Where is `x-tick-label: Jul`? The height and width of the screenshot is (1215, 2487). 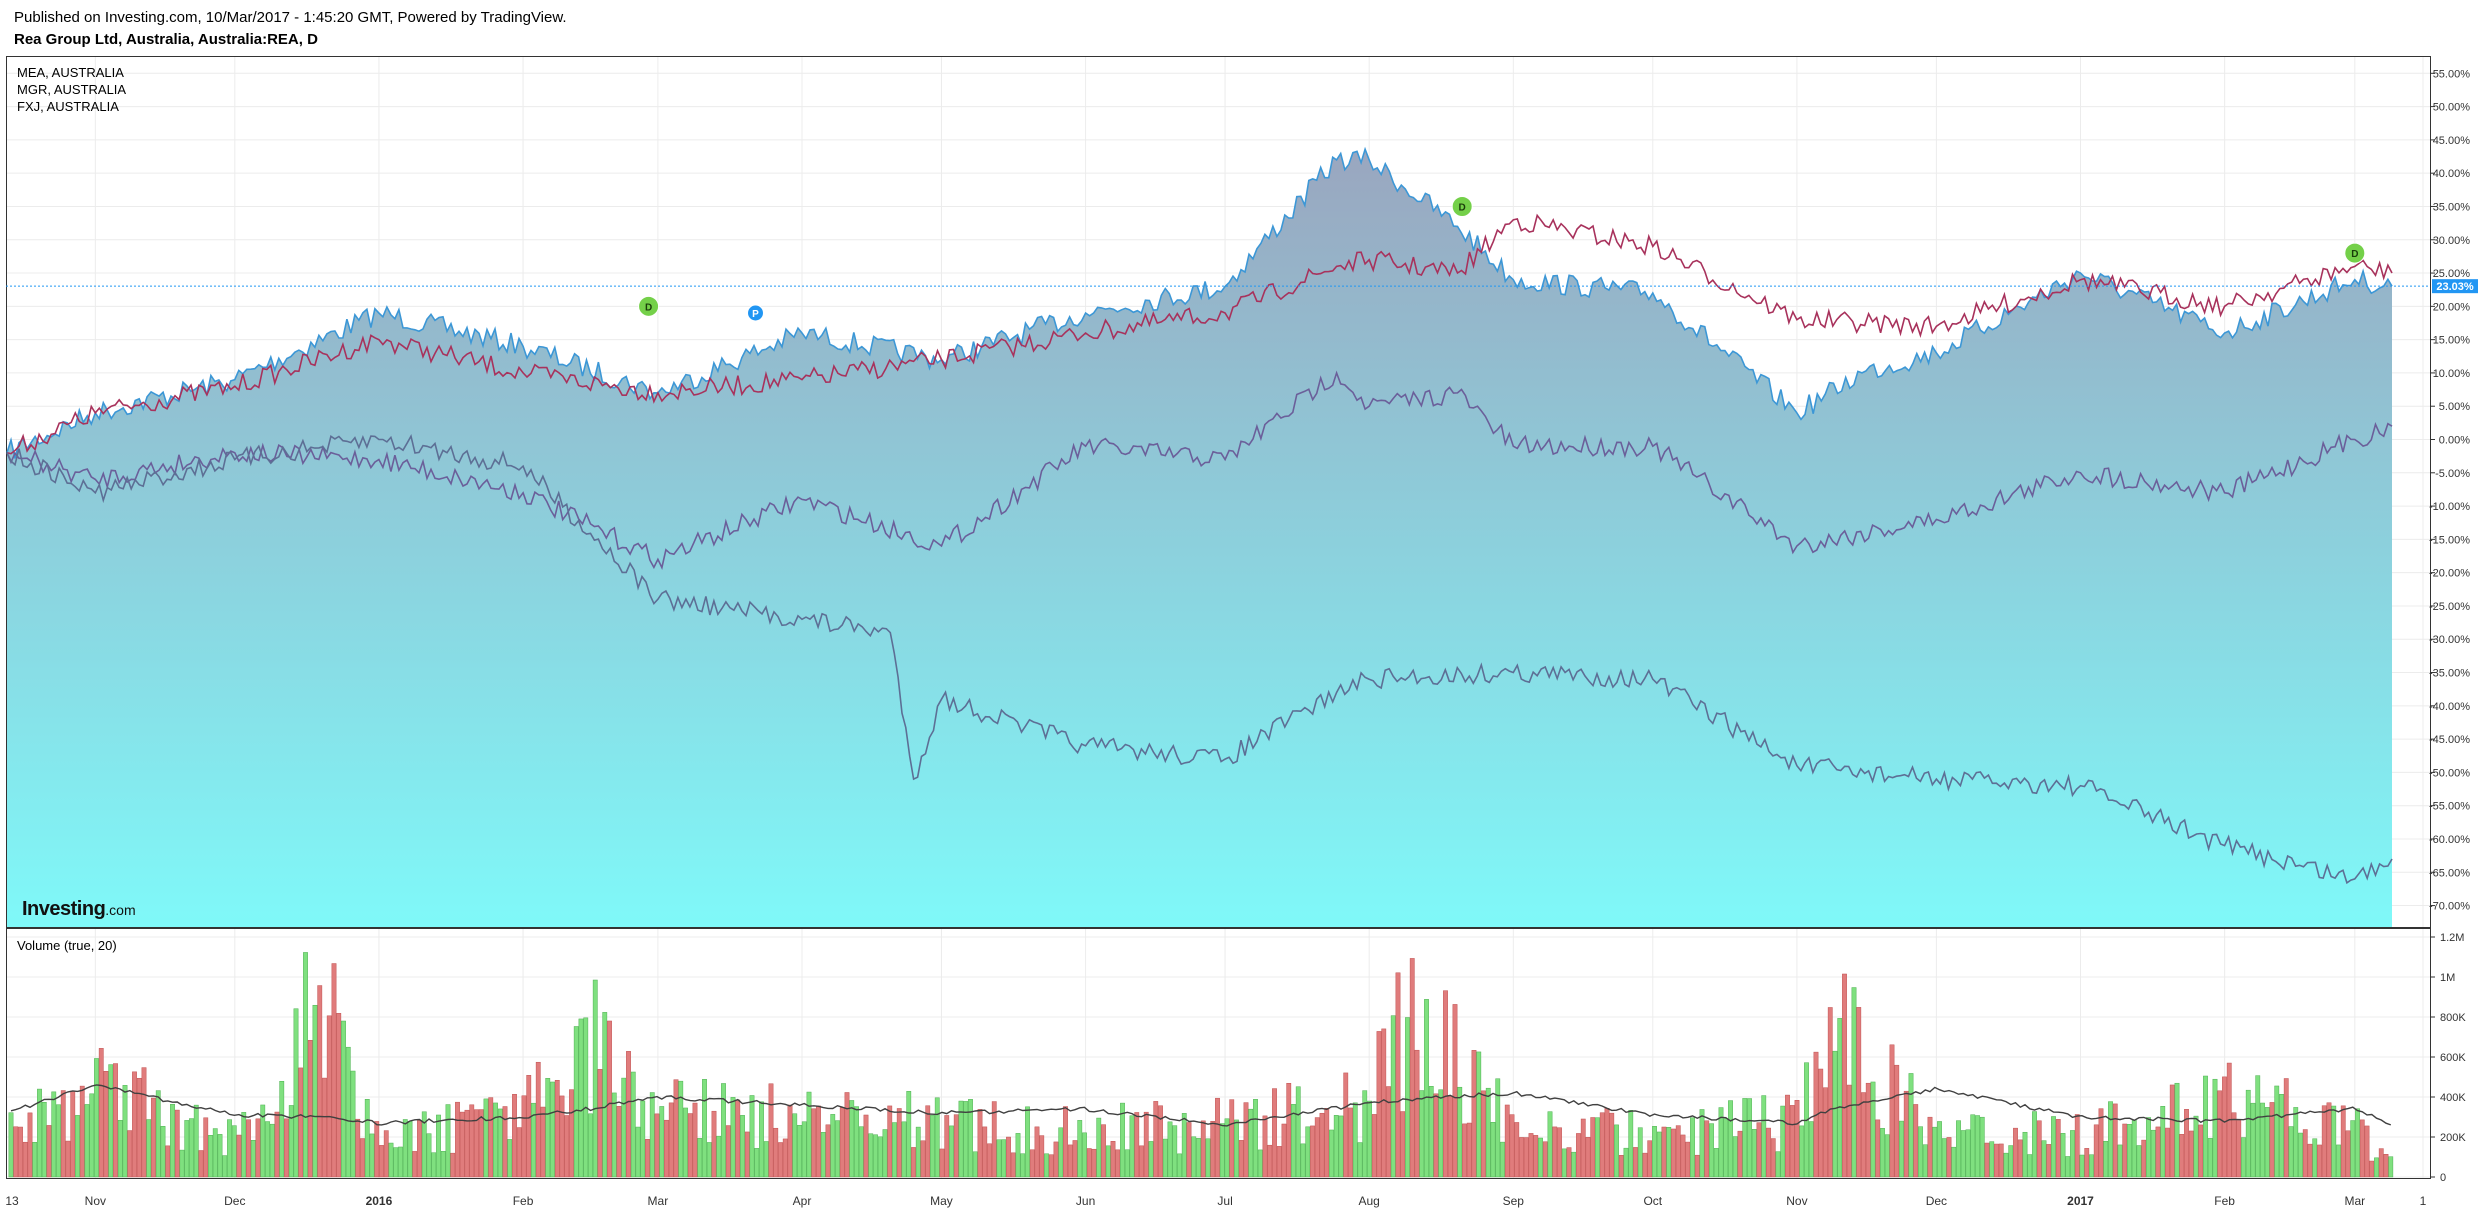
x-tick-label: Jul is located at coordinates (1224, 1201).